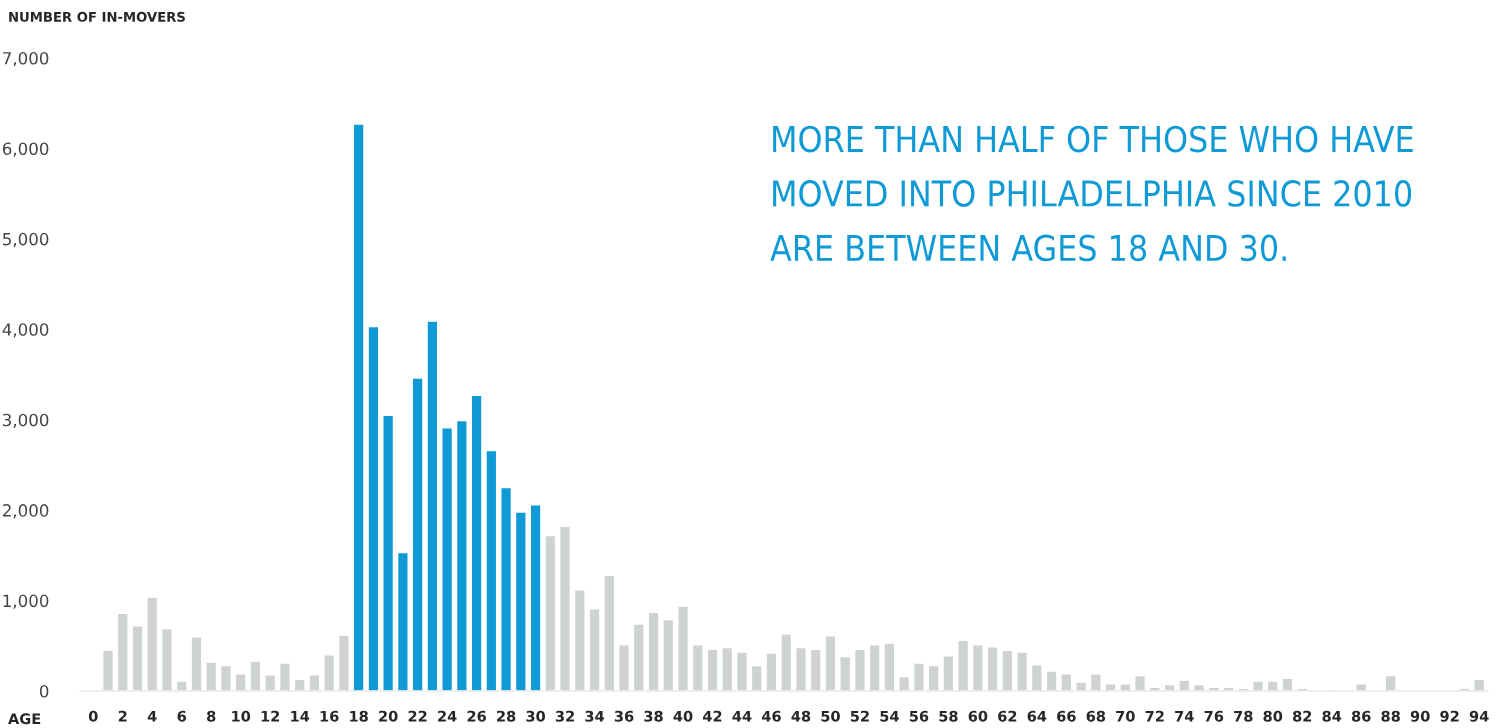  Describe the element at coordinates (182, 716) in the screenshot. I see `x-tick-label: 6` at that location.